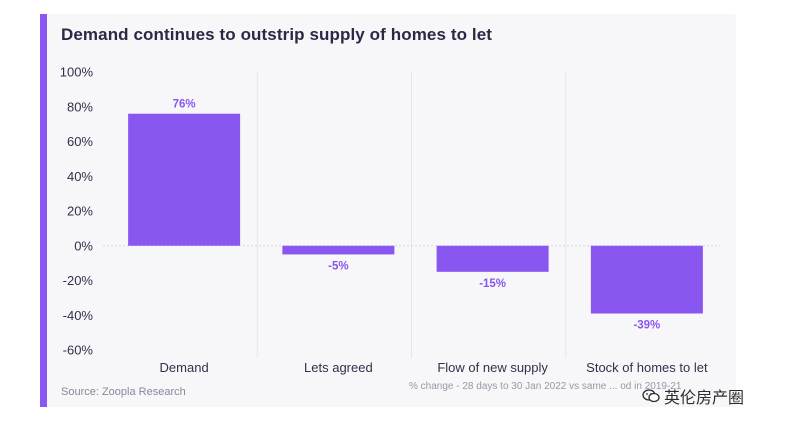 This screenshot has height=431, width=790. Describe the element at coordinates (338, 266) in the screenshot. I see `data-label: -5%` at that location.